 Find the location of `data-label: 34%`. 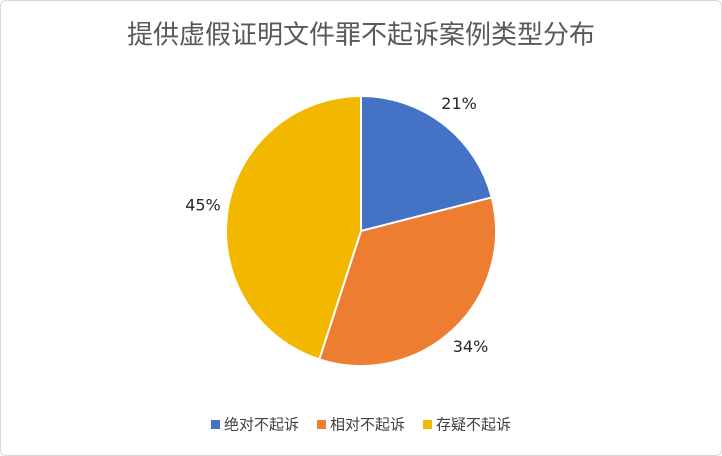

data-label: 34% is located at coordinates (471, 346).